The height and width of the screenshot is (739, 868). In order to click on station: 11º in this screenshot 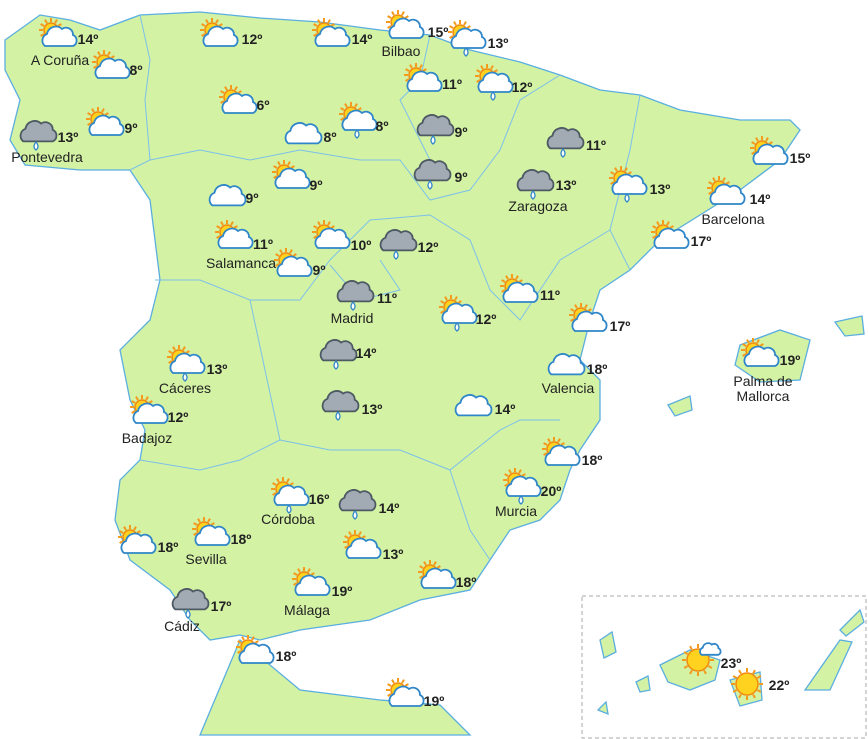, I will do `click(576, 142)`.